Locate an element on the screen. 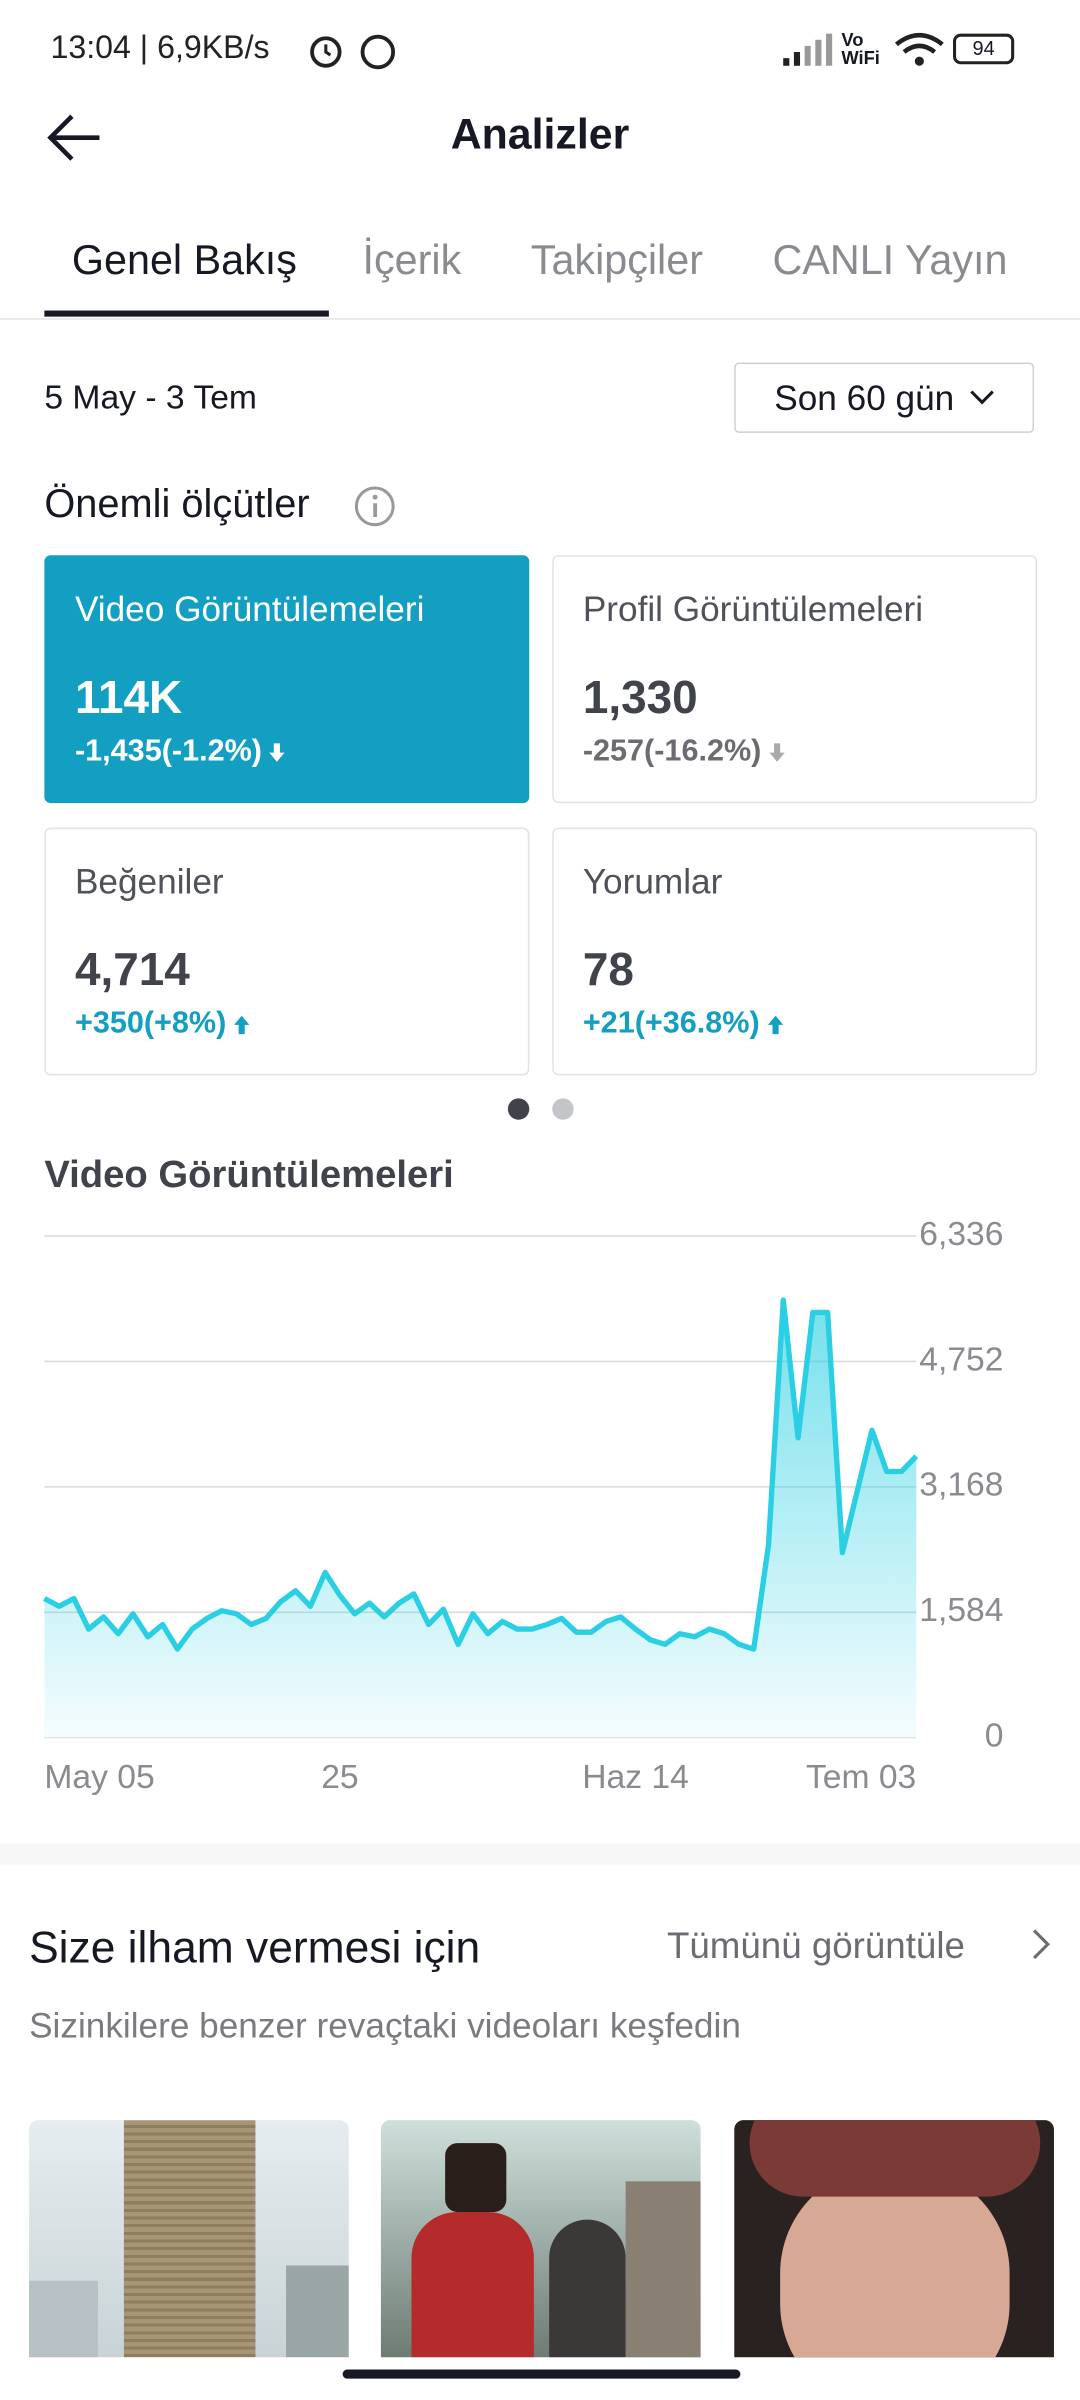  y-tick-label: 3,168 is located at coordinates (961, 1485).